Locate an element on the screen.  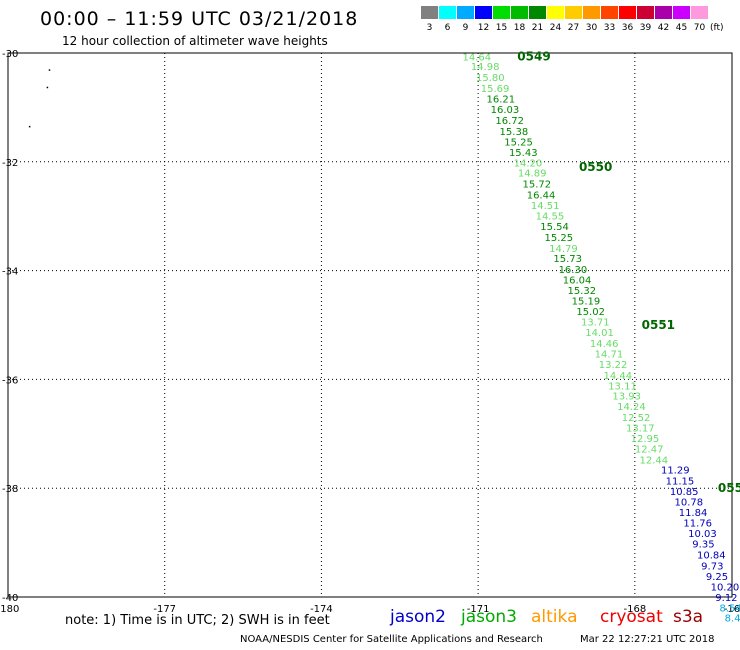
wave-height-reading: 10.20 is located at coordinates (725, 588).